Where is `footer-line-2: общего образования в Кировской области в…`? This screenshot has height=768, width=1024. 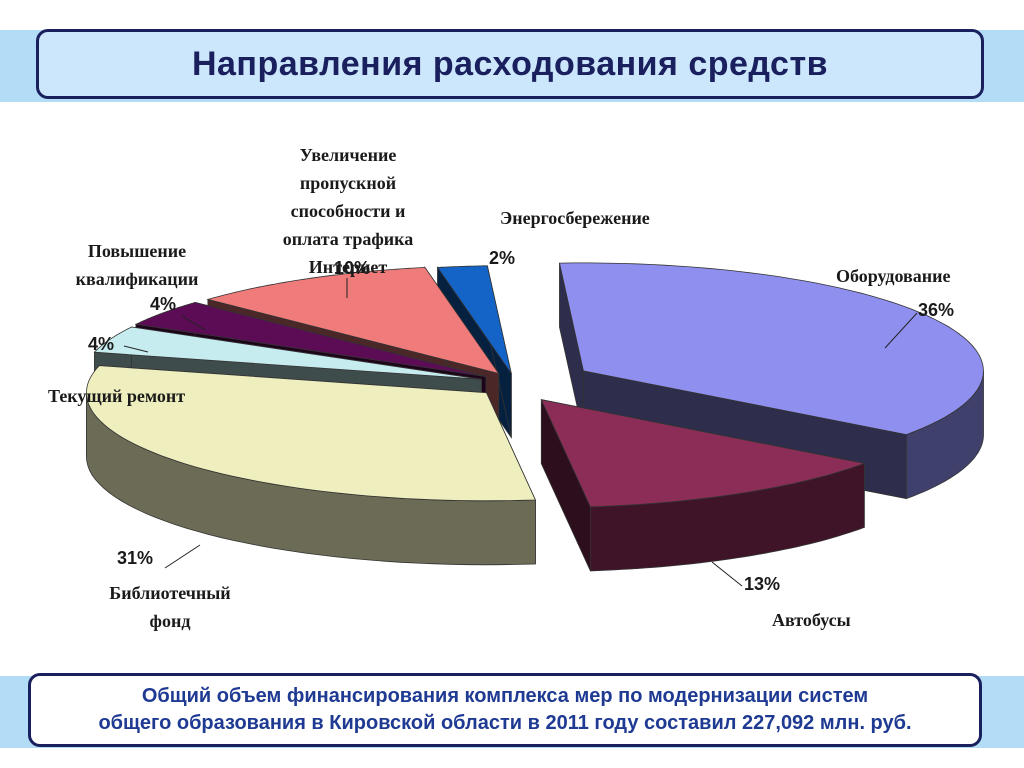 footer-line-2: общего образования в Кировской области в… is located at coordinates (505, 723).